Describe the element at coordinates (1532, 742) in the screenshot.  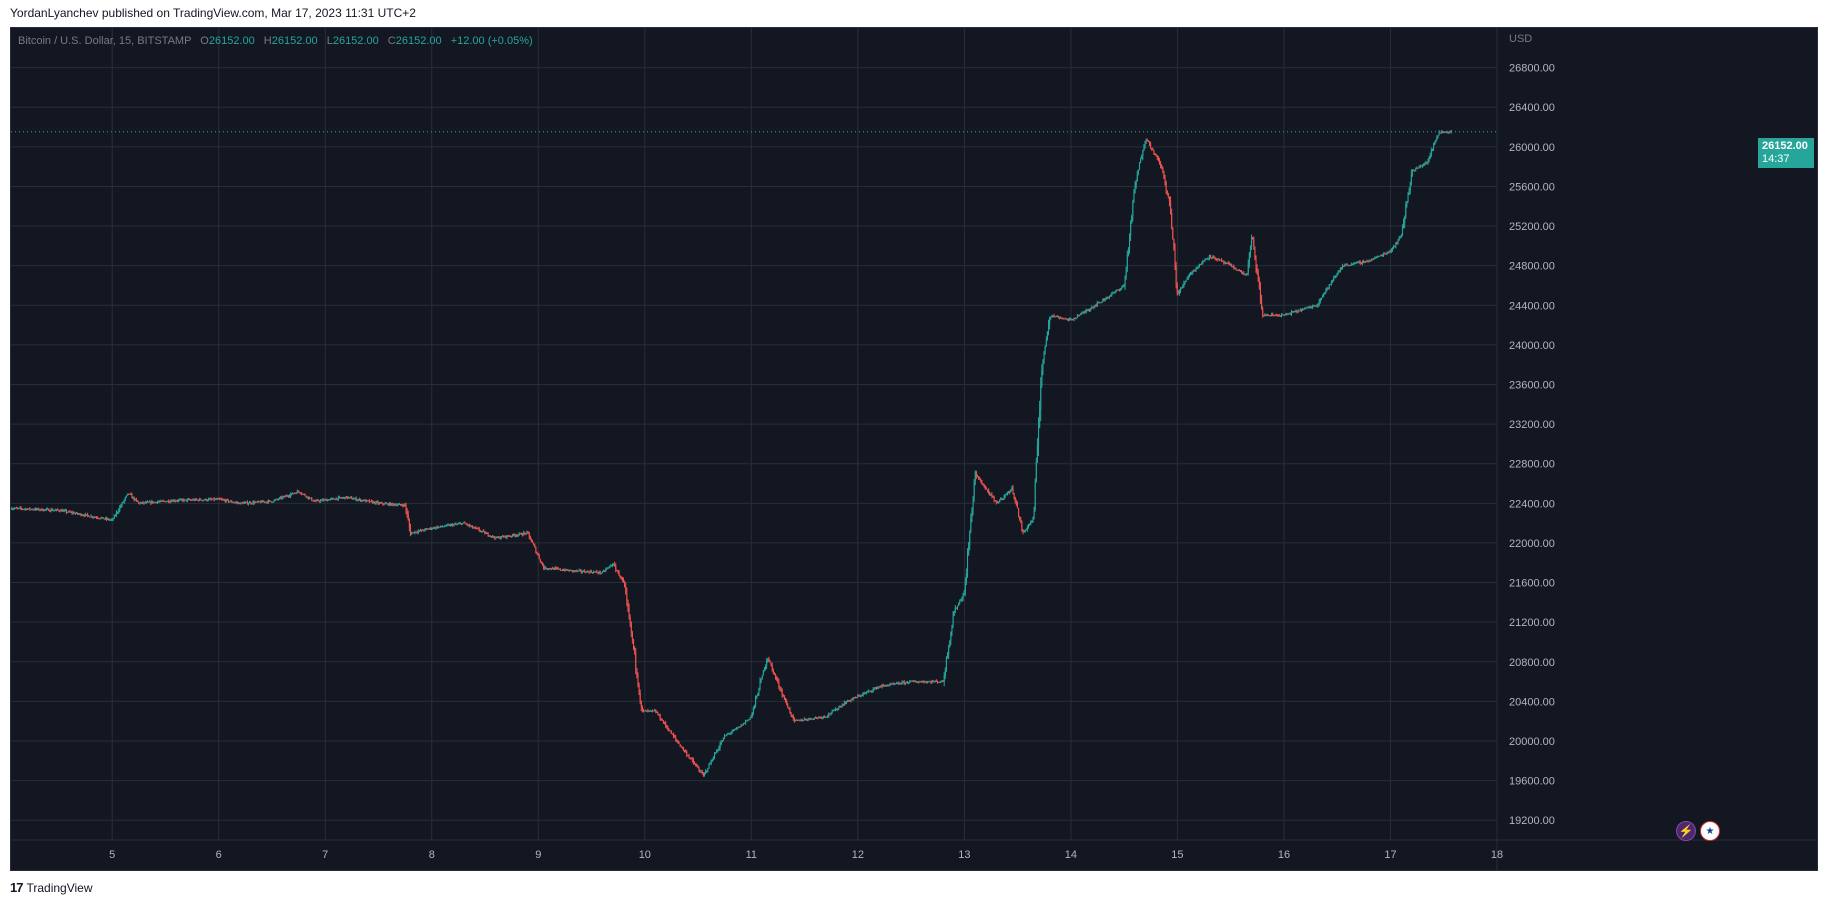
I see `y-tick-label: 20000.00` at that location.